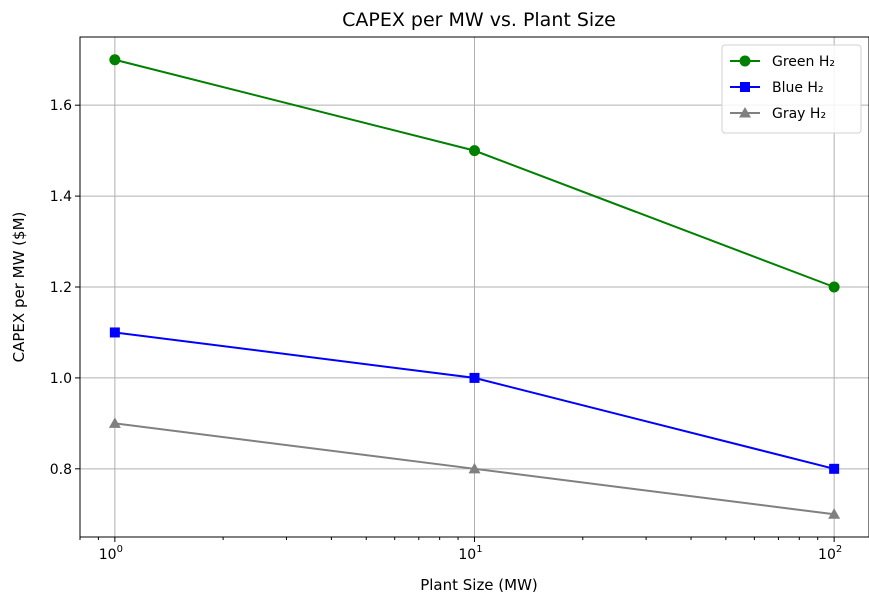  I want to click on chart-title: CAPEX per MW vs. Plant Size, so click(479, 20).